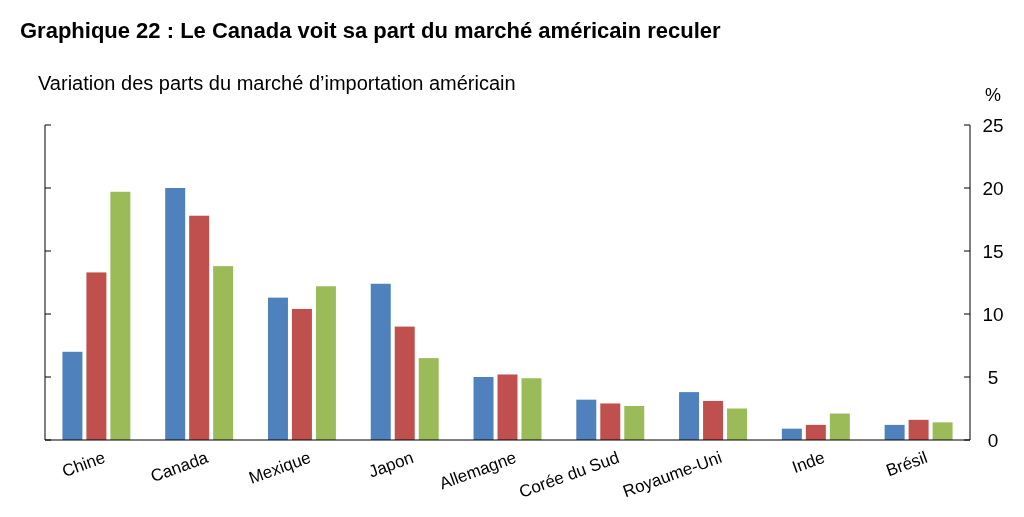 Image resolution: width=1024 pixels, height=517 pixels. I want to click on x-tick-label: Japon, so click(391, 464).